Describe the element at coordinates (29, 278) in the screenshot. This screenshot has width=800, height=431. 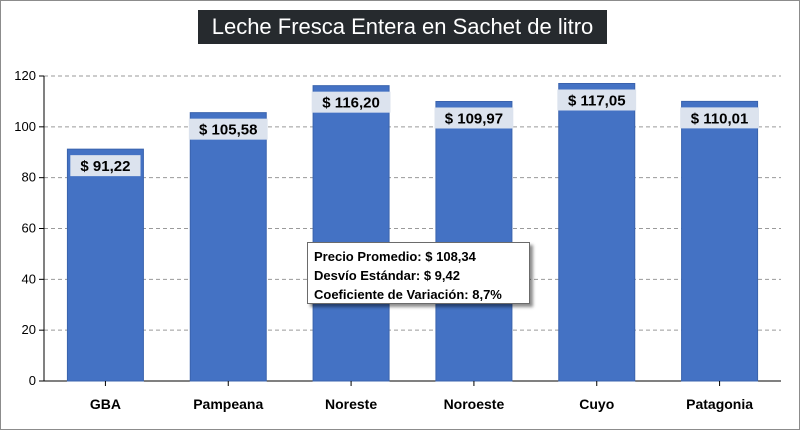
I see `y-tick-label: 40` at that location.